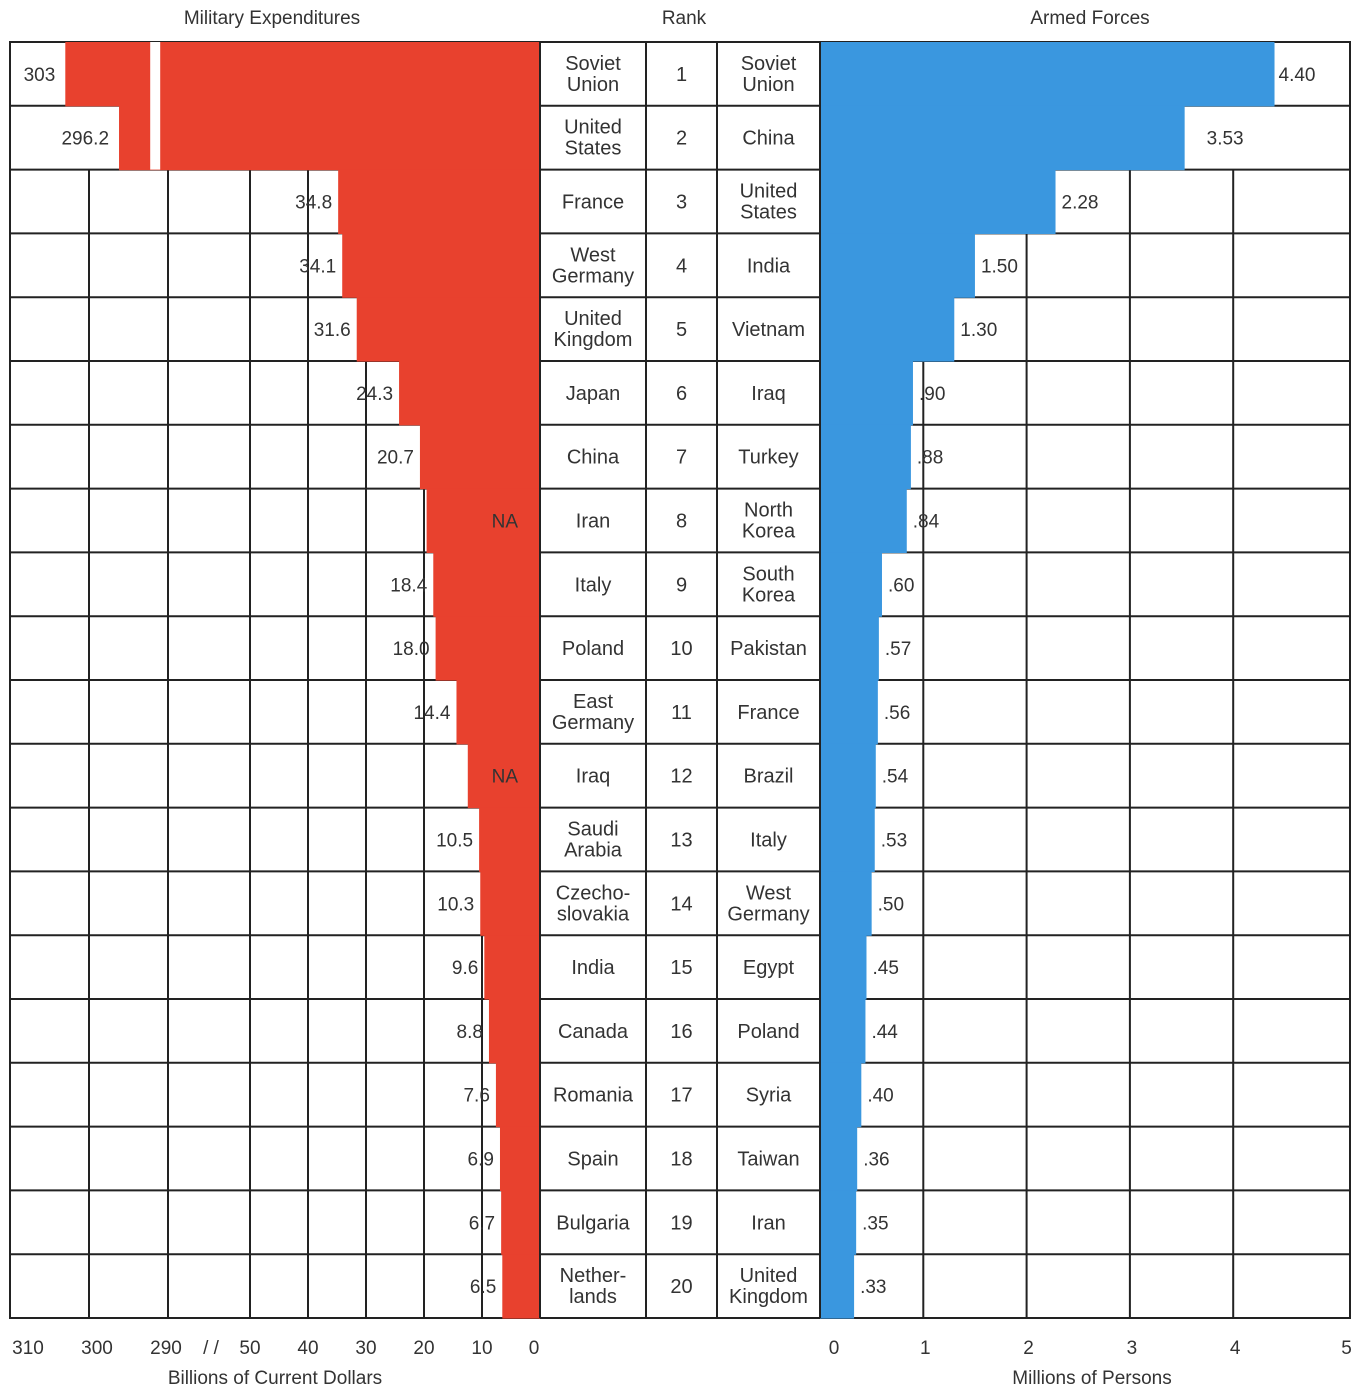 The height and width of the screenshot is (1389, 1361). Describe the element at coordinates (593, 203) in the screenshot. I see `expenditure-country-label: France` at that location.